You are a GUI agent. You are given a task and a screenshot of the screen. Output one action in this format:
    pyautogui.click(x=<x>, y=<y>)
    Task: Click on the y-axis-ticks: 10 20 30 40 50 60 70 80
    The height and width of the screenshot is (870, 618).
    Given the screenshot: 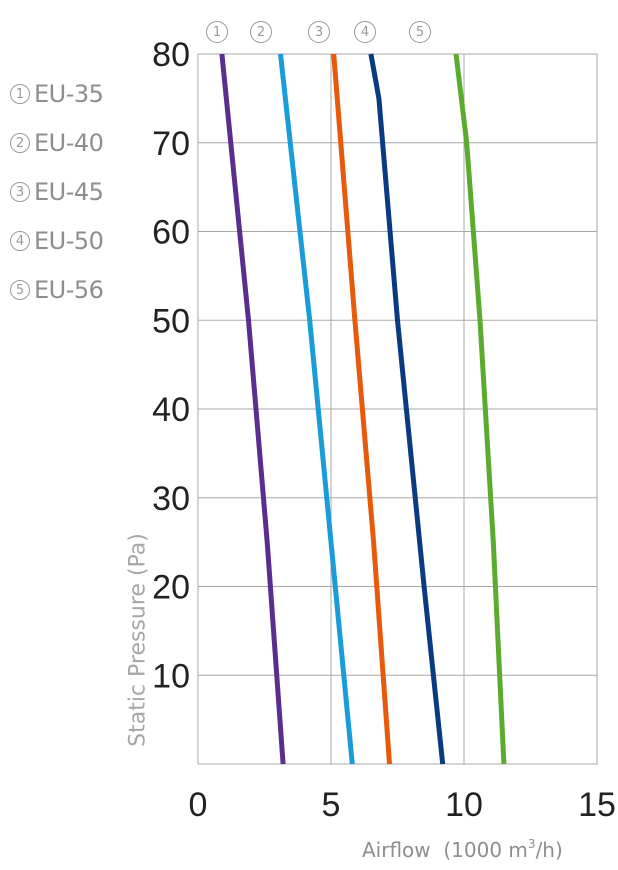 What is the action you would take?
    pyautogui.click(x=171, y=365)
    